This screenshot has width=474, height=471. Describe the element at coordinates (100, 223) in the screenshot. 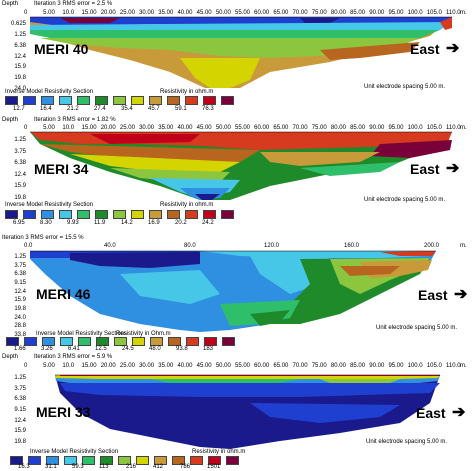

I see `legend-value: 11.9` at that location.